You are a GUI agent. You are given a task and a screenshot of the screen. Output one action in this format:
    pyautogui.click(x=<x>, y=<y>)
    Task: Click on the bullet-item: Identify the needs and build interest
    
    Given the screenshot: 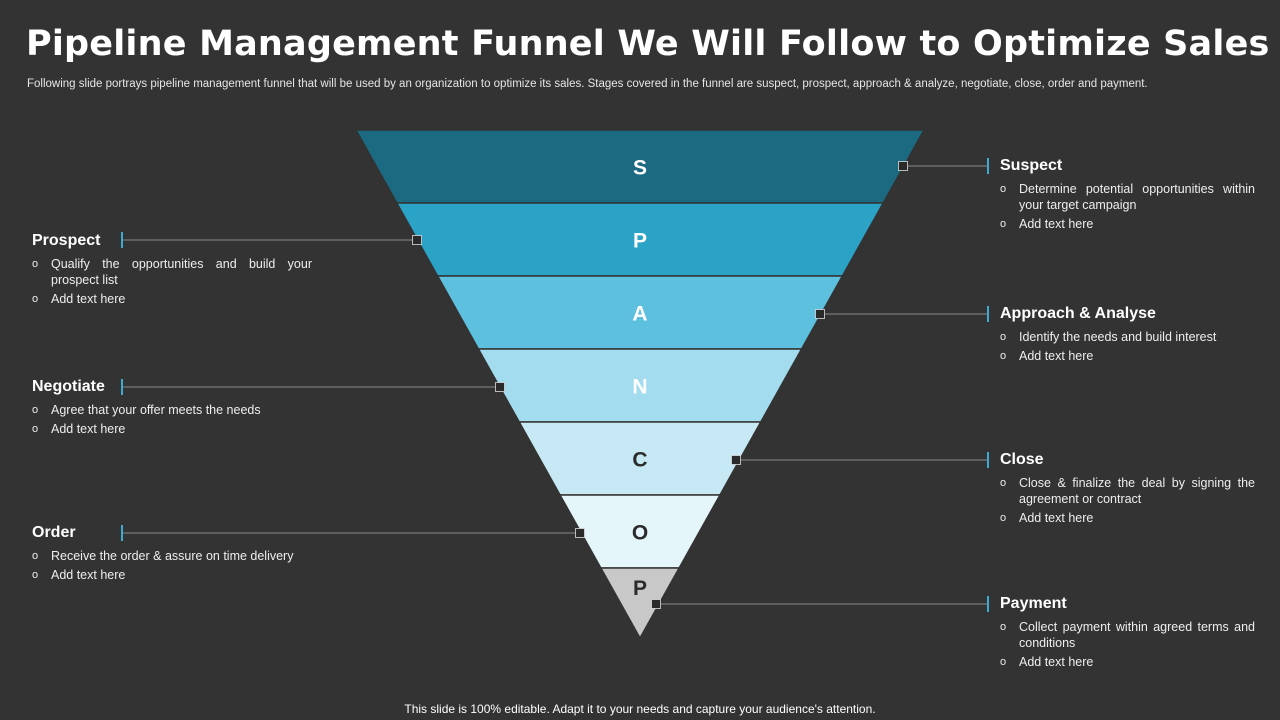 What is the action you would take?
    pyautogui.click(x=1127, y=337)
    